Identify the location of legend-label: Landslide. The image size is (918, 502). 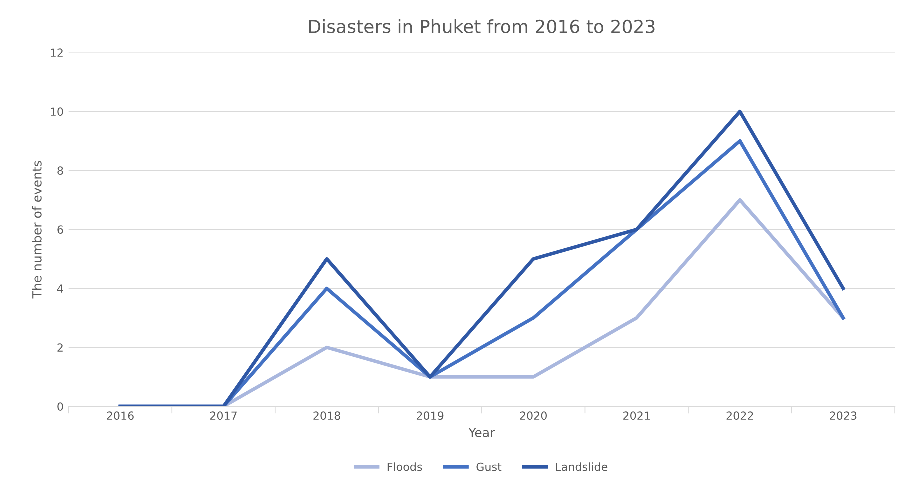
(582, 467).